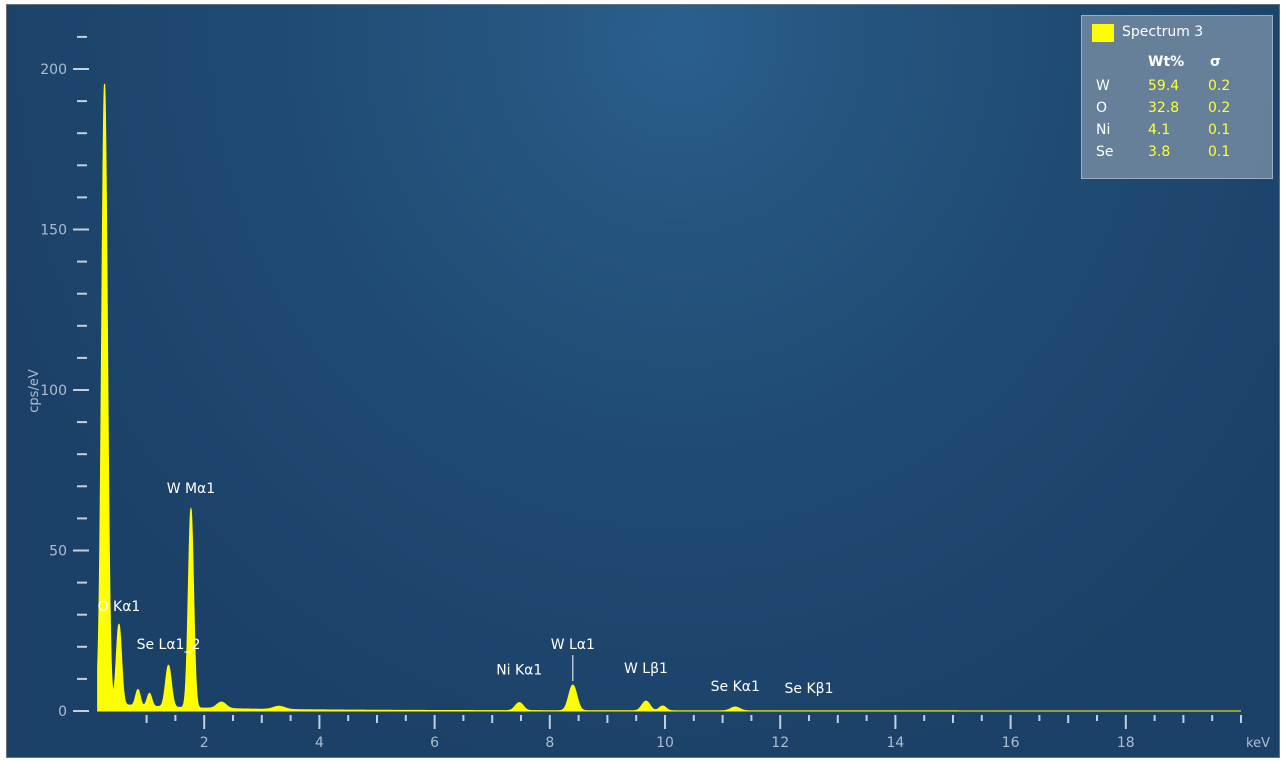 The image size is (1286, 761). What do you see at coordinates (53, 231) in the screenshot?
I see `y-tick-label: 150` at bounding box center [53, 231].